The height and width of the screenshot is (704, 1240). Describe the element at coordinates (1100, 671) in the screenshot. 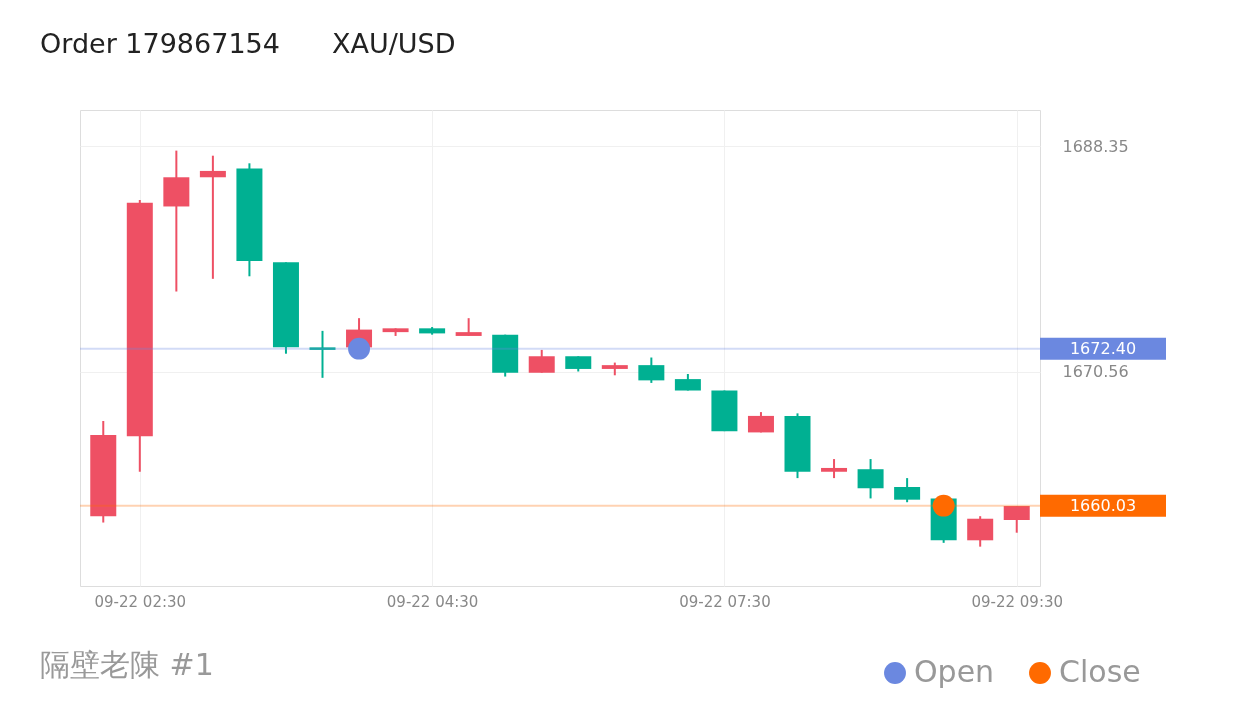

I see `legend-label: Close` at that location.